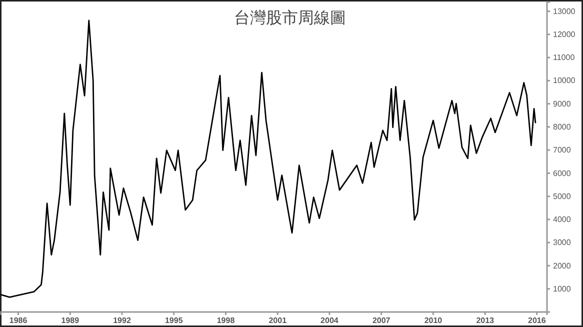 The image size is (583, 327). Describe the element at coordinates (564, 34) in the screenshot. I see `y-tick-label: 12000` at that location.